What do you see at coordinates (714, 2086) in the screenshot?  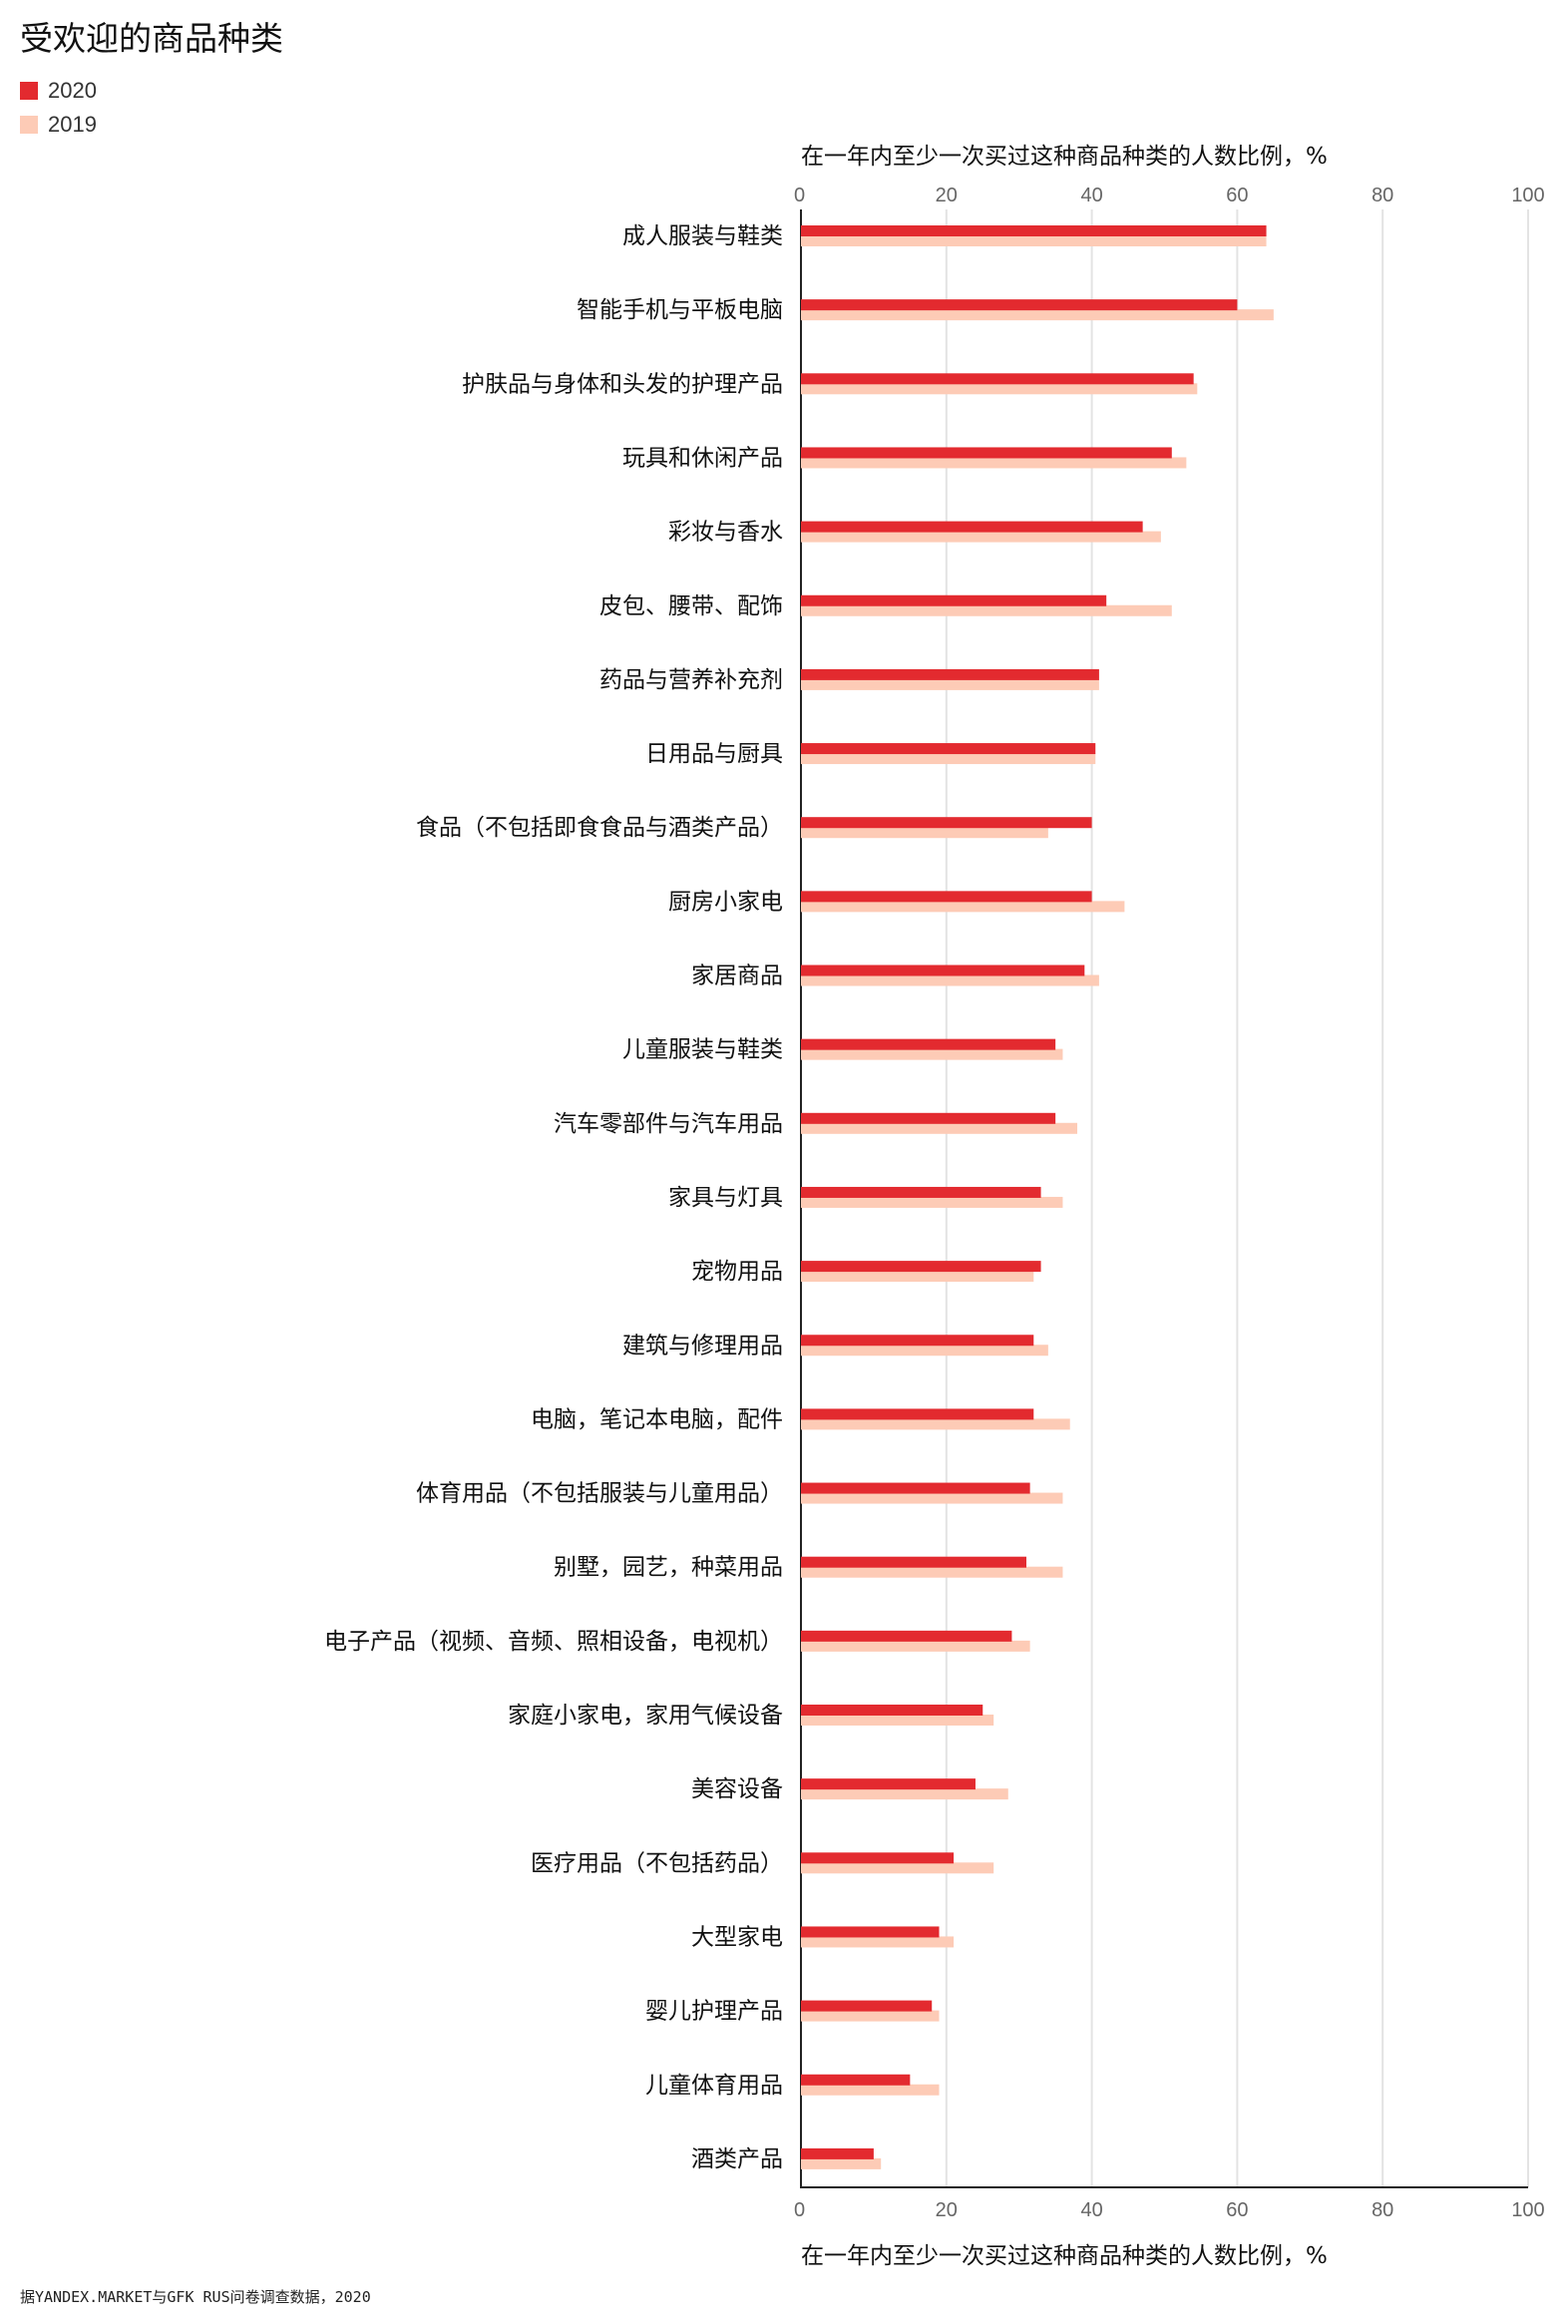 I see `category-label-25: 儿童体育用品` at bounding box center [714, 2086].